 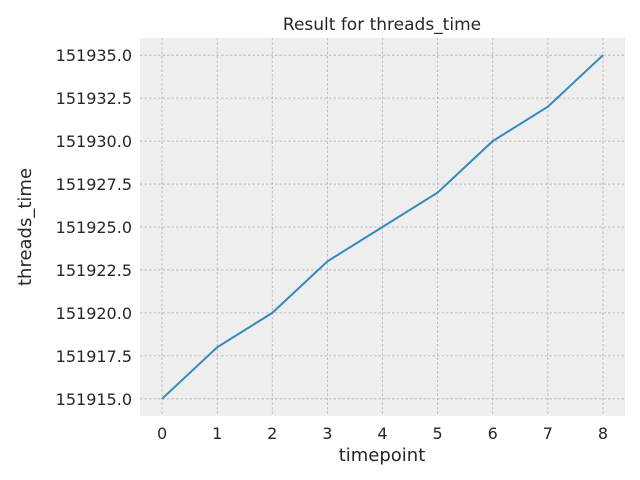 What do you see at coordinates (438, 433) in the screenshot?
I see `x-tick-label: 5` at bounding box center [438, 433].